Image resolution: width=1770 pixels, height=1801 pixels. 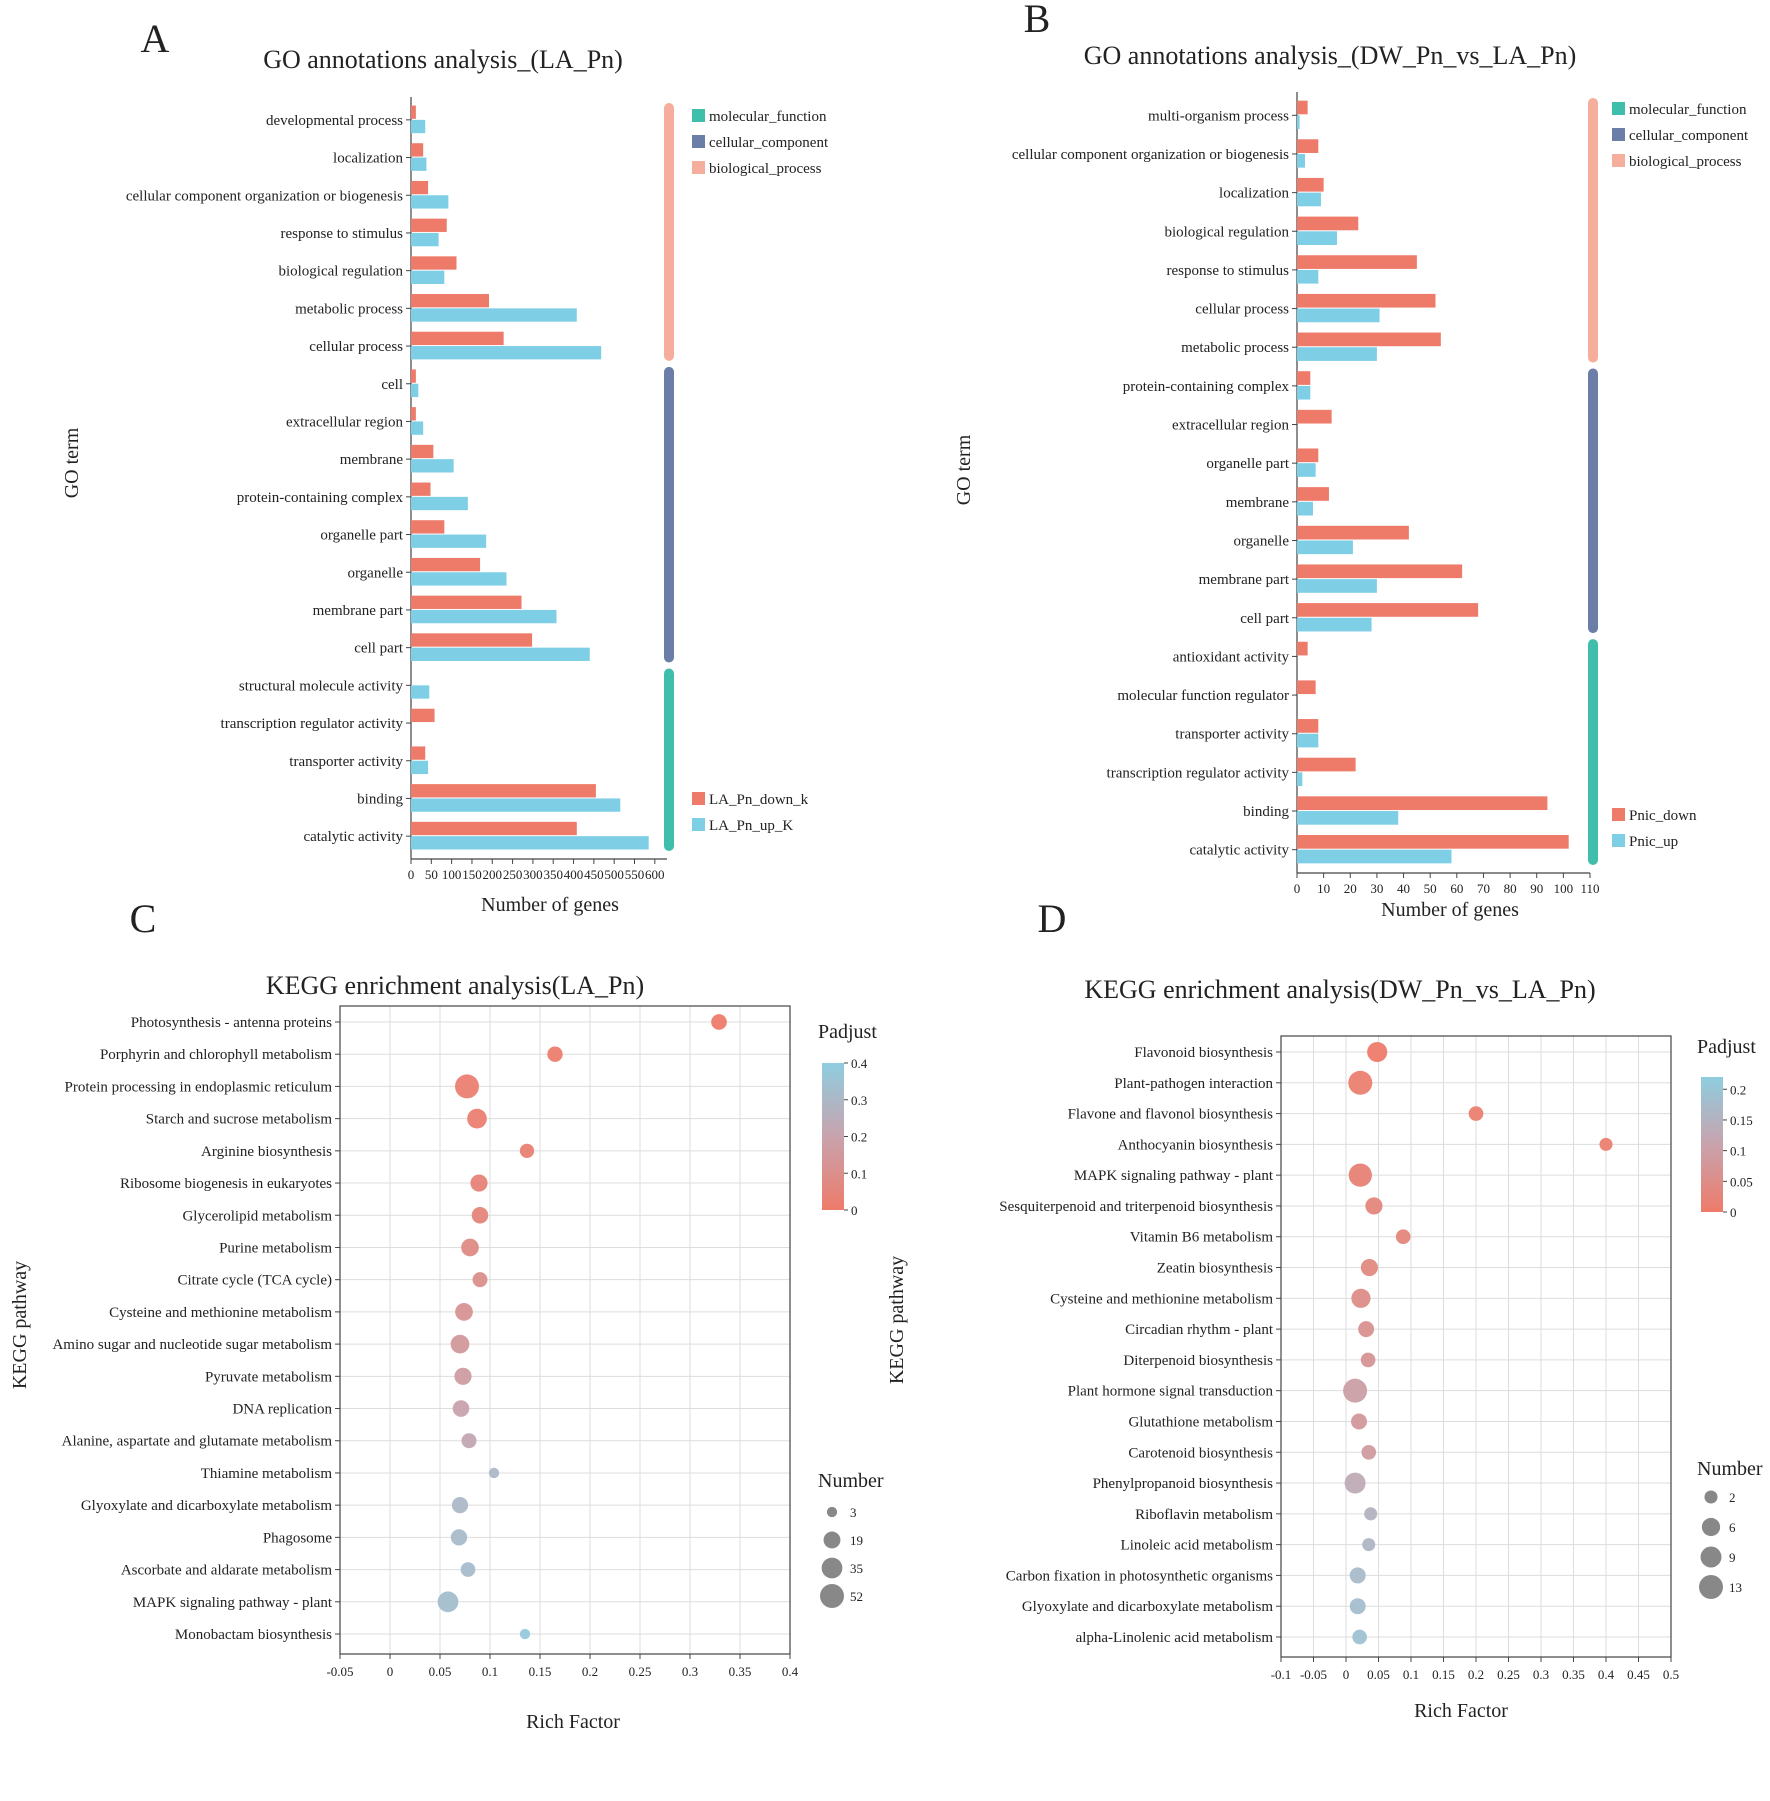 What do you see at coordinates (1510, 888) in the screenshot?
I see `x-tick-label: 80` at bounding box center [1510, 888].